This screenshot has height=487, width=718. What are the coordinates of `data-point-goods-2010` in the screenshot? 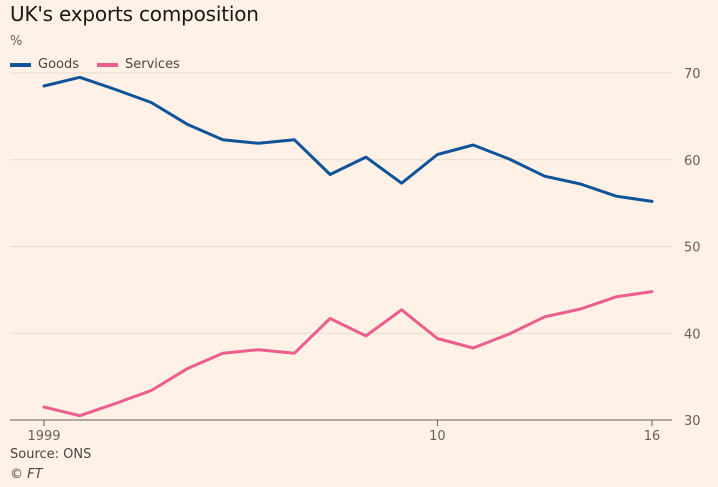 It's located at (437, 154).